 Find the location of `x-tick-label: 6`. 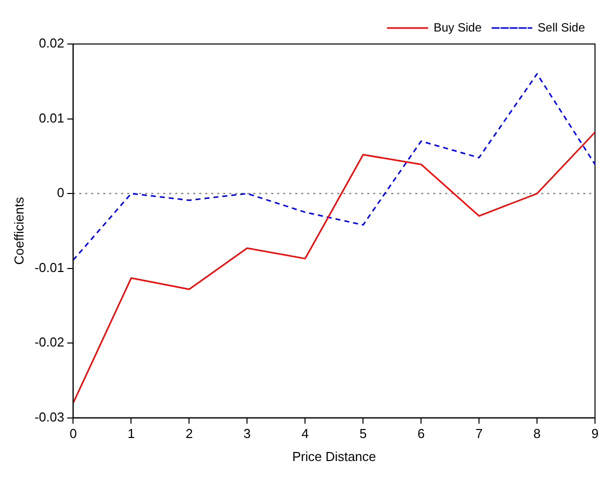

x-tick-label: 6 is located at coordinates (421, 434).